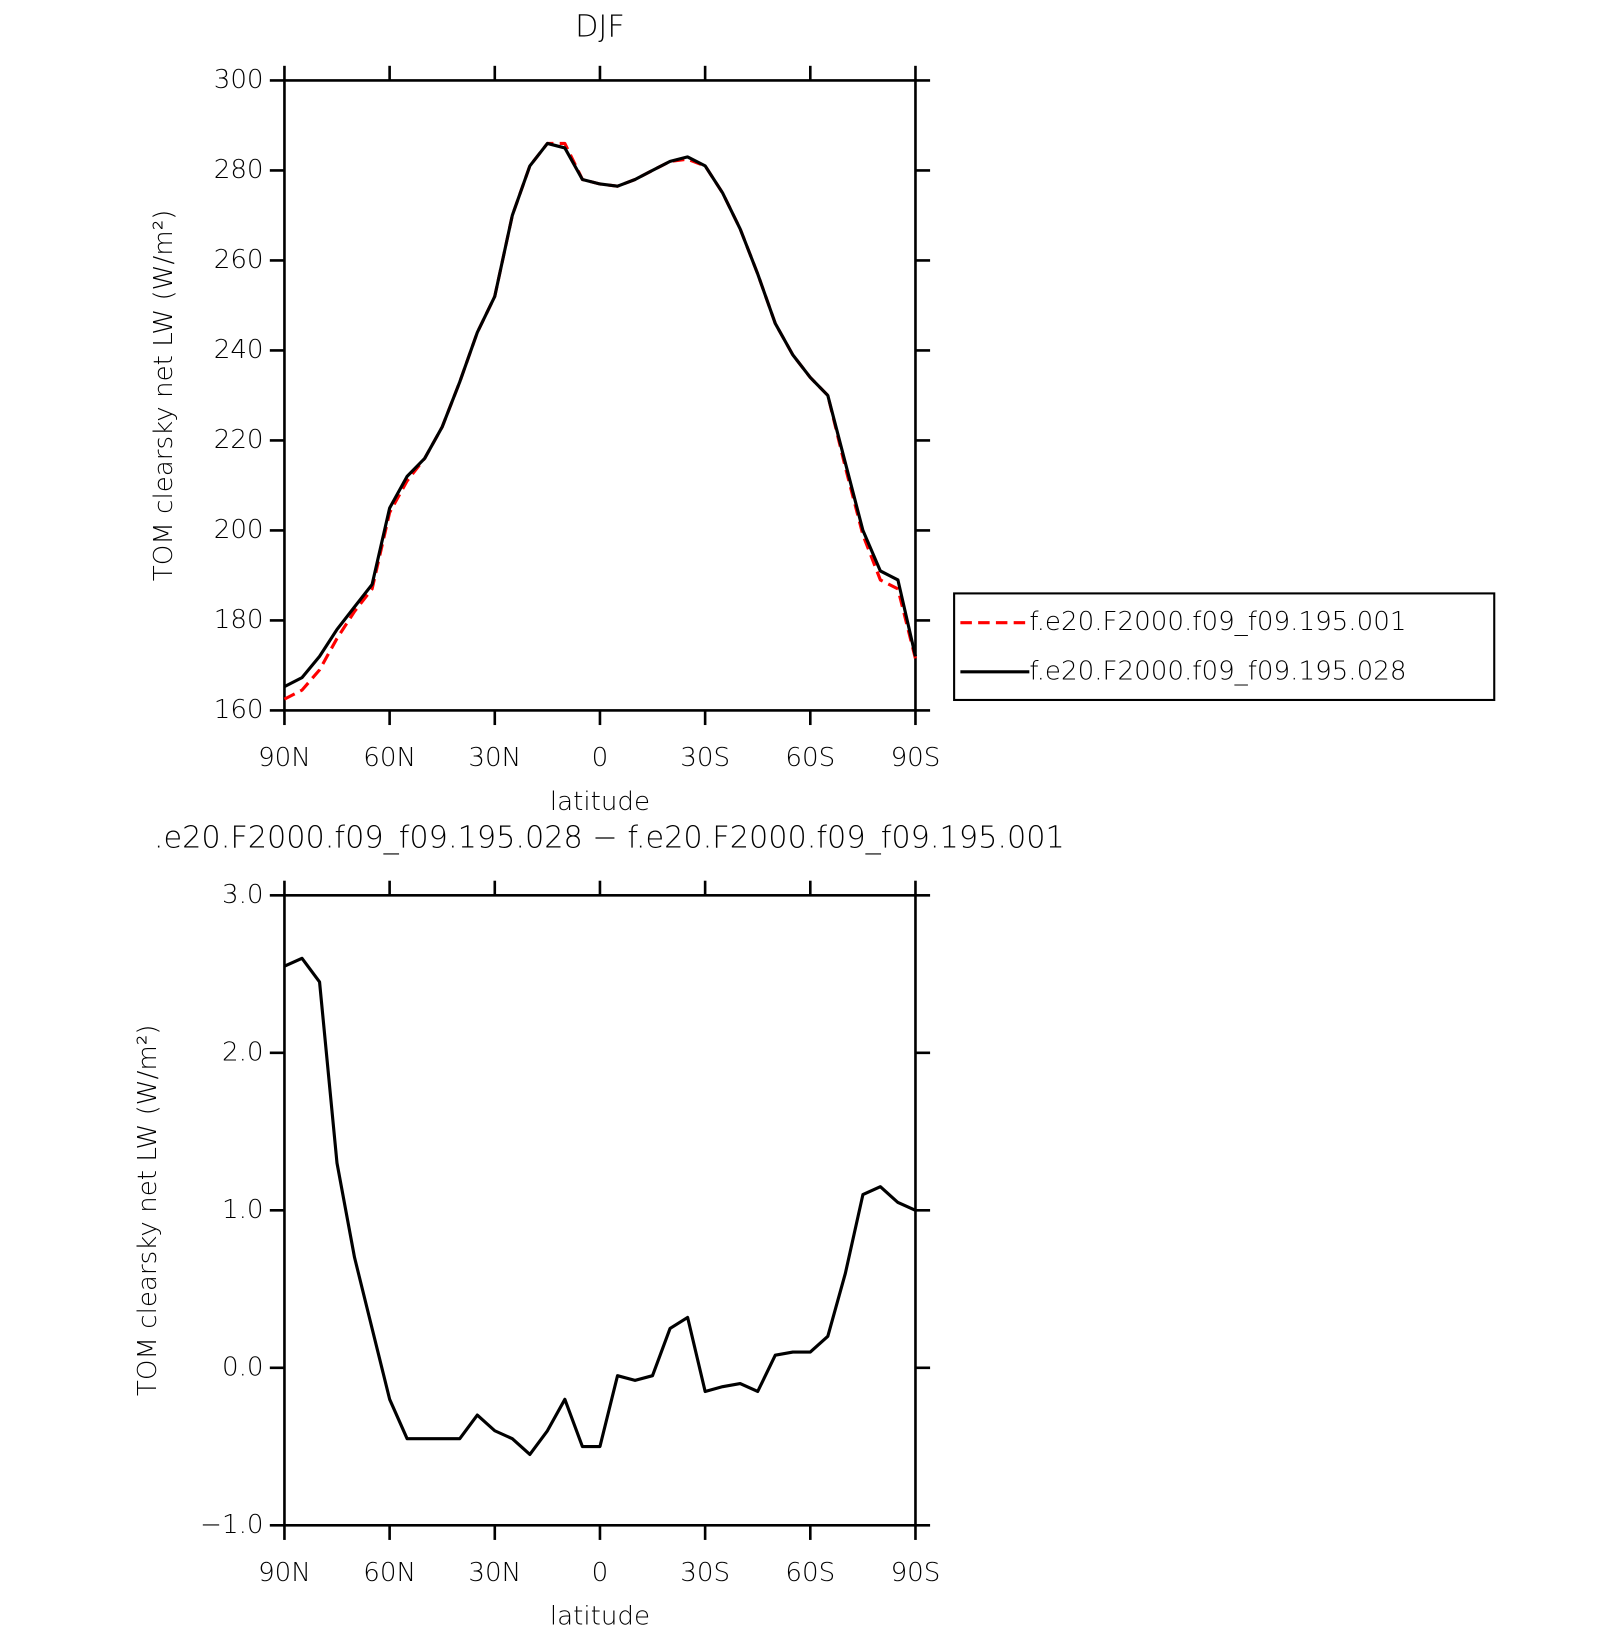 The height and width of the screenshot is (1635, 1599). Describe the element at coordinates (243, 1367) in the screenshot. I see `y-tick-label: 0.0` at that location.